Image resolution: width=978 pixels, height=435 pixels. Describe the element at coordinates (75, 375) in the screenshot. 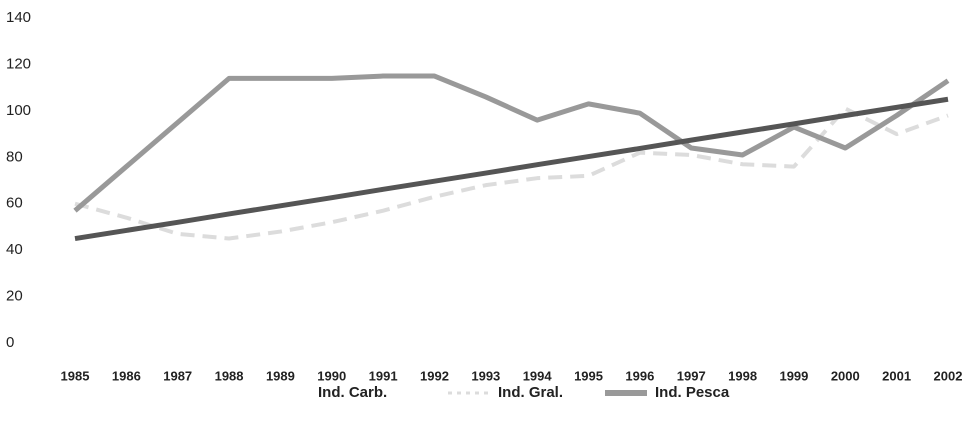

I see `x-tick-label: 1985` at that location.